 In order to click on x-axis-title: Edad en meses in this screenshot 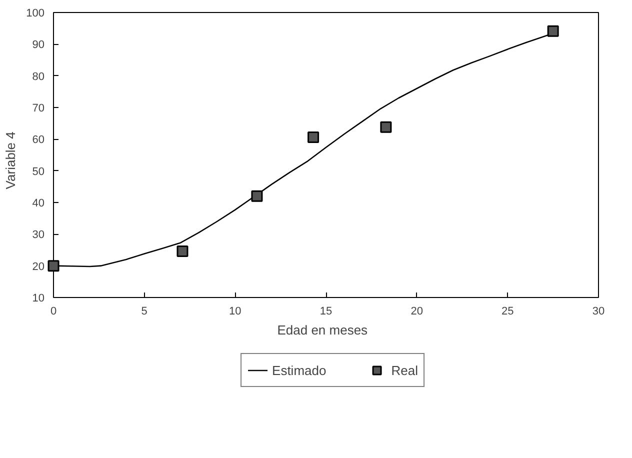, I will do `click(322, 330)`.